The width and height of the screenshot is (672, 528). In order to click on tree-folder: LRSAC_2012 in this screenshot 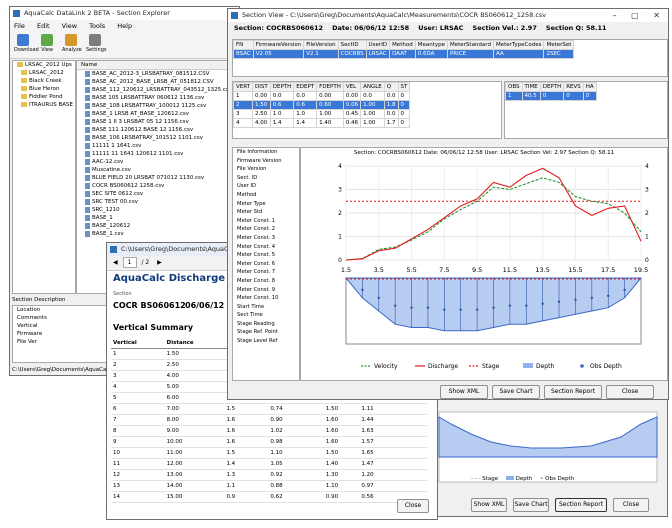, I will do `click(44, 73)`.